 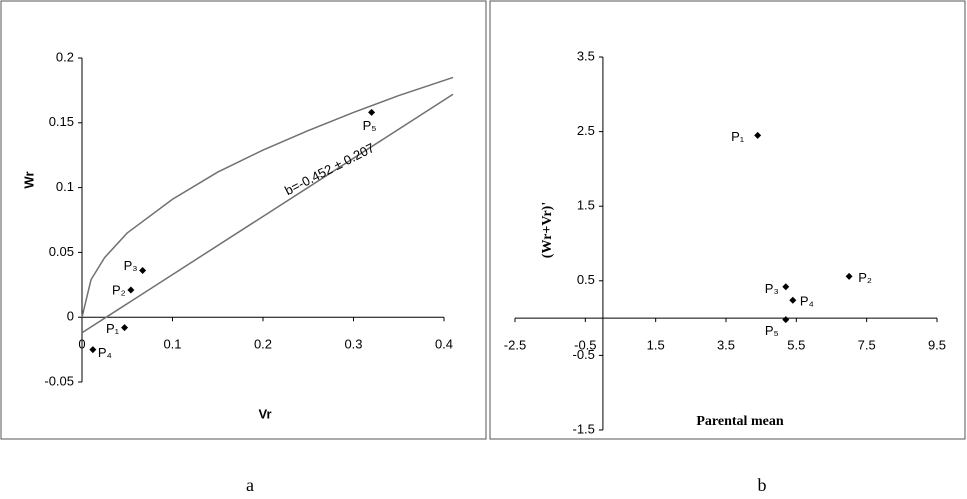 What do you see at coordinates (586, 279) in the screenshot?
I see `y-tick-label: 0.5` at bounding box center [586, 279].